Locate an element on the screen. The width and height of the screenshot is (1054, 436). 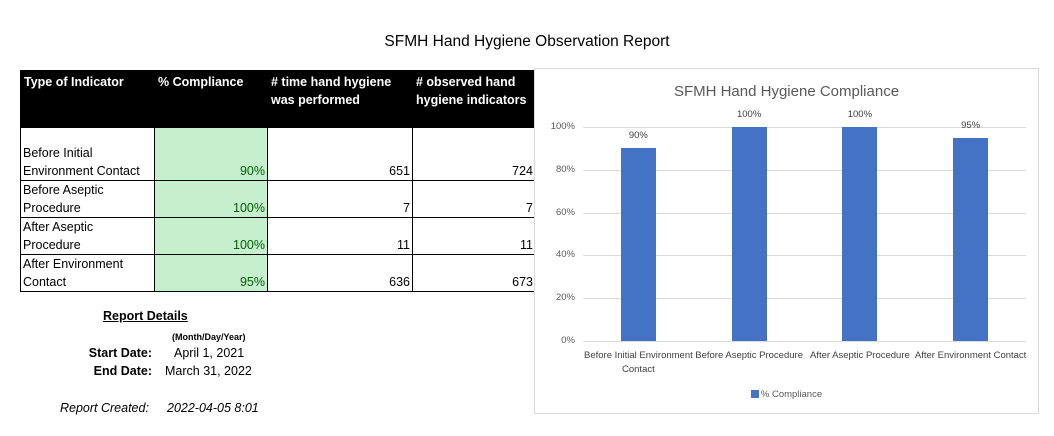
observed-cell: 673 is located at coordinates (474, 273).